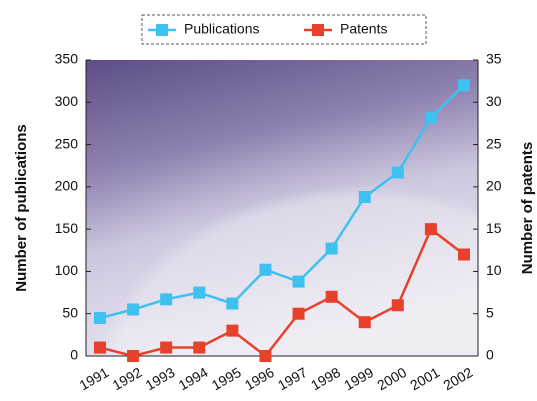  I want to click on x-tick-label: 2000, so click(391, 379).